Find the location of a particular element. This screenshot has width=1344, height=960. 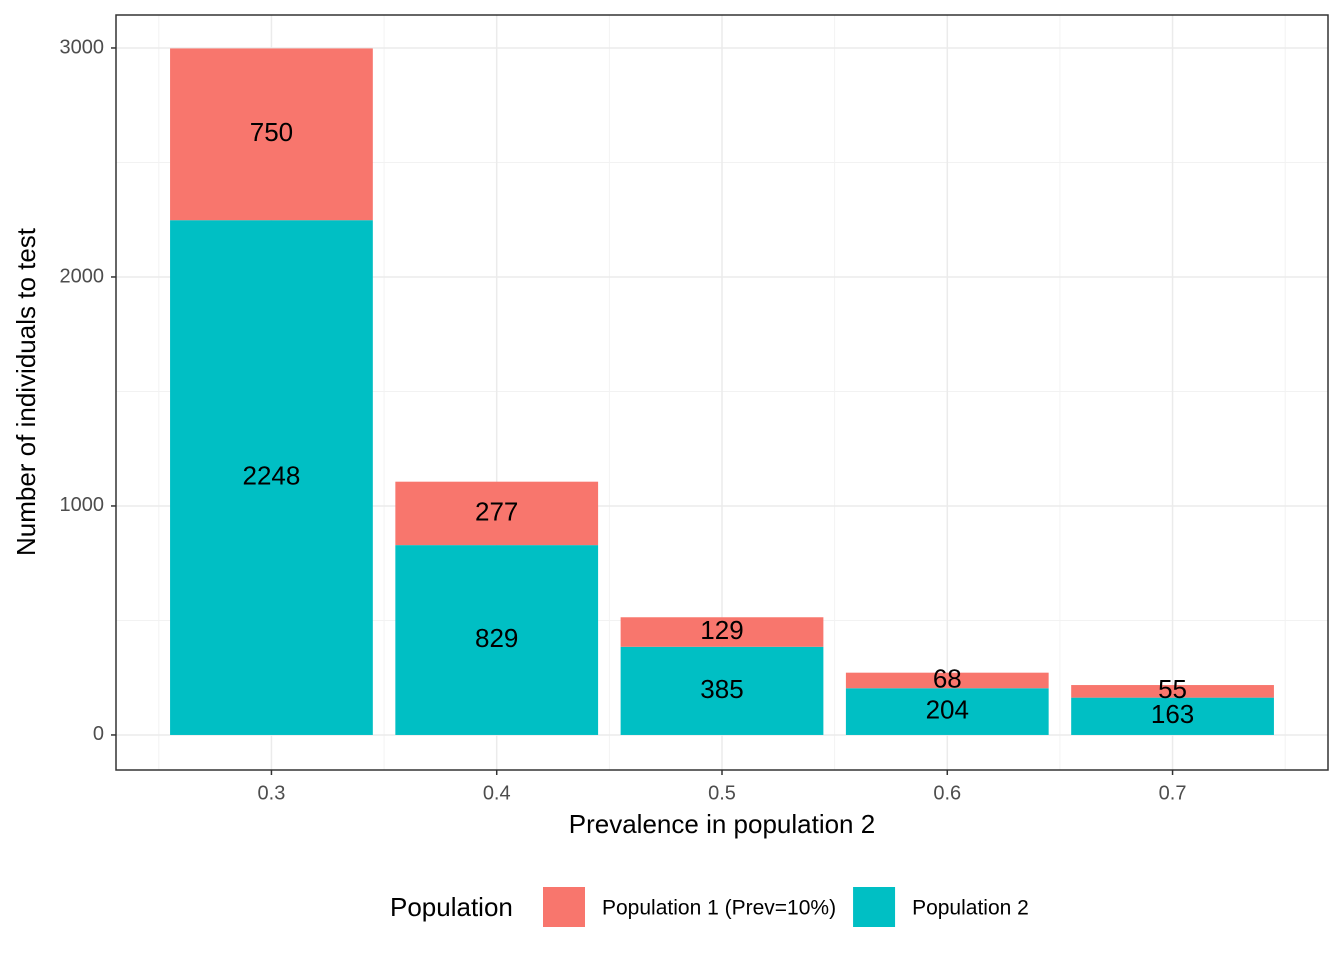

y-tick-label: 1000 is located at coordinates (82, 505).